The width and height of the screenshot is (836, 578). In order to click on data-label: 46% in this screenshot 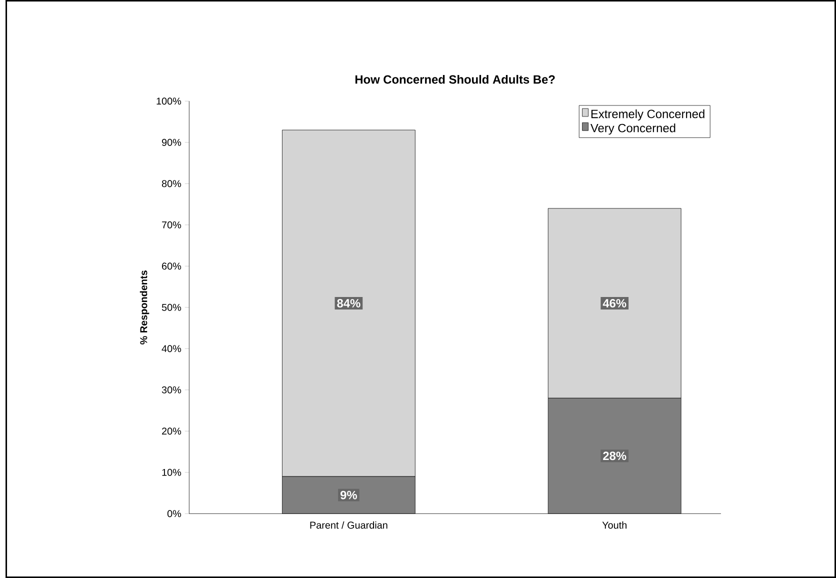, I will do `click(614, 303)`.